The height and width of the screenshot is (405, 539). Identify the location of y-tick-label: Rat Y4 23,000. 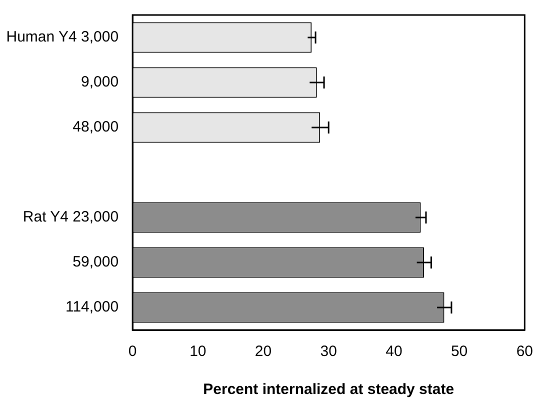
(70, 217).